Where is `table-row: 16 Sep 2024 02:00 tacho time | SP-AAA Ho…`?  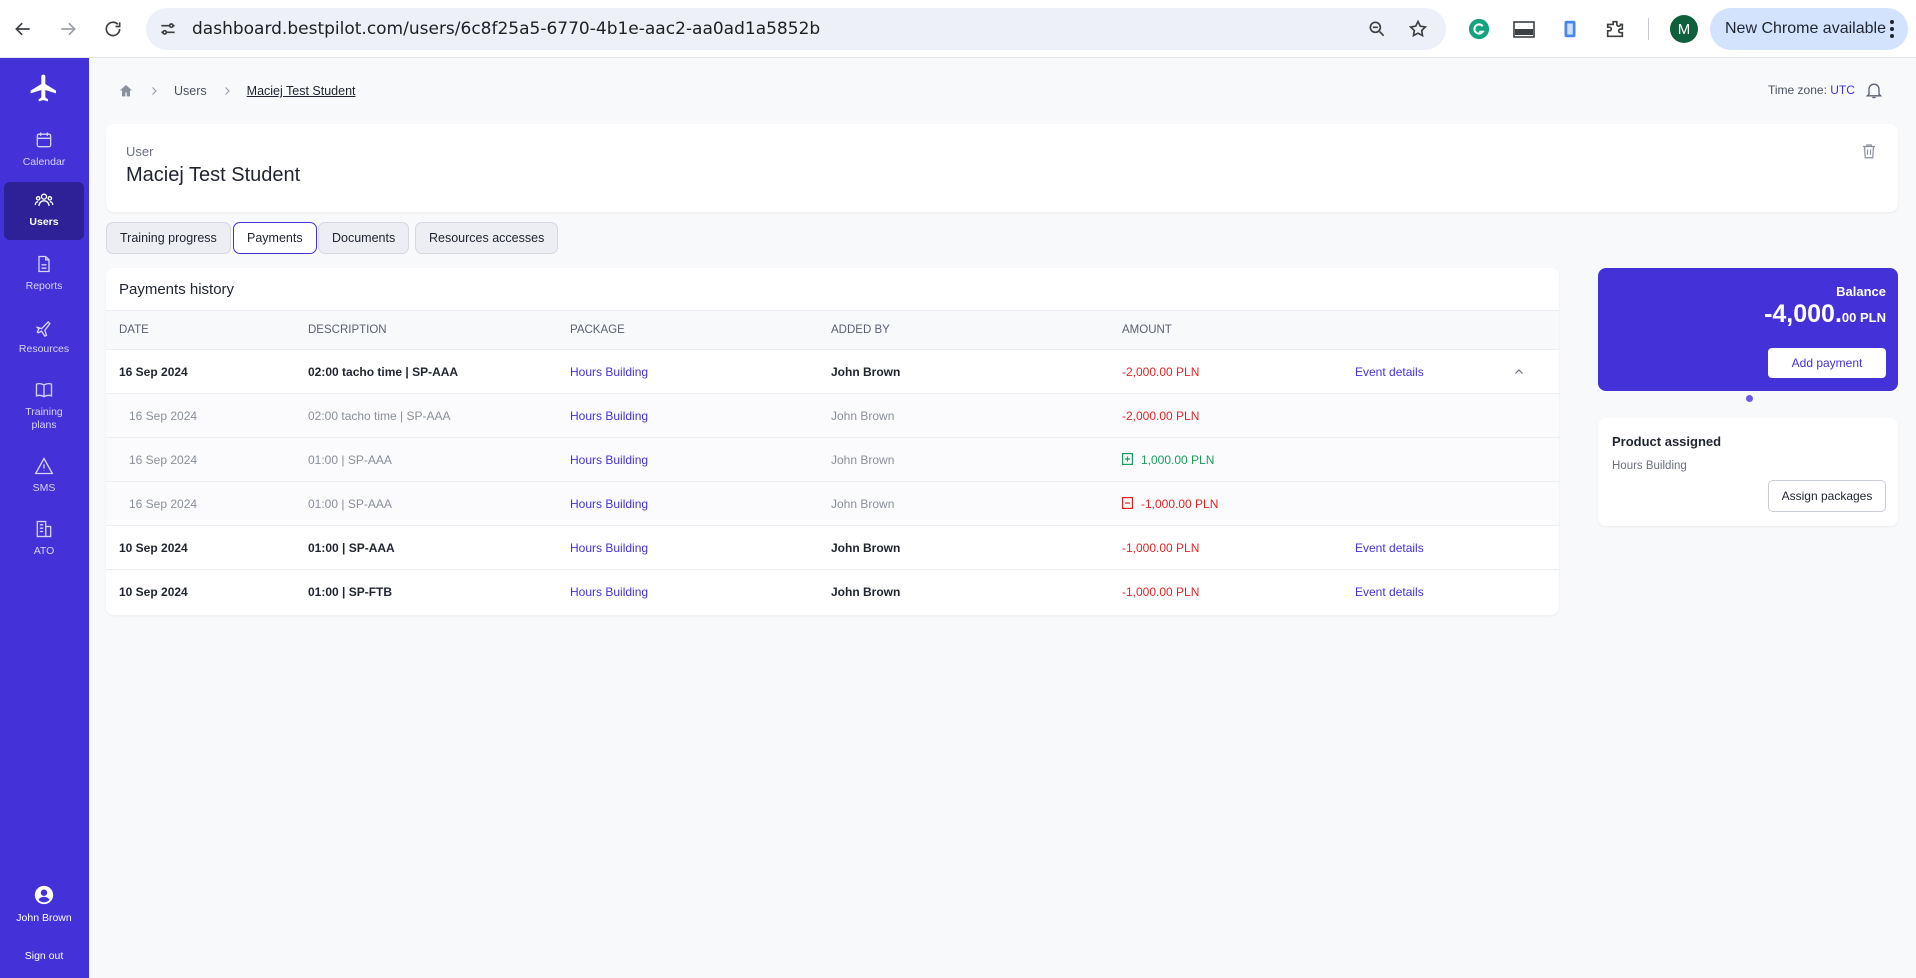
table-row: 16 Sep 2024 02:00 tacho time | SP-AAA Ho… is located at coordinates (832, 372).